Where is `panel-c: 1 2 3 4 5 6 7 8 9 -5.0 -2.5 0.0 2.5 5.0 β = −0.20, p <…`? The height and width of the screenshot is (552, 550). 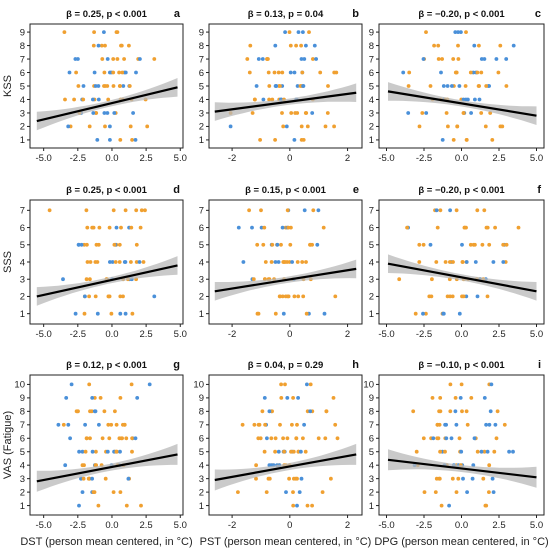 panel-c: 1 2 3 4 5 6 7 8 9 -5.0 -2.5 0.0 2.5 5.0 β = −0.20, p <… is located at coordinates (457, 86).